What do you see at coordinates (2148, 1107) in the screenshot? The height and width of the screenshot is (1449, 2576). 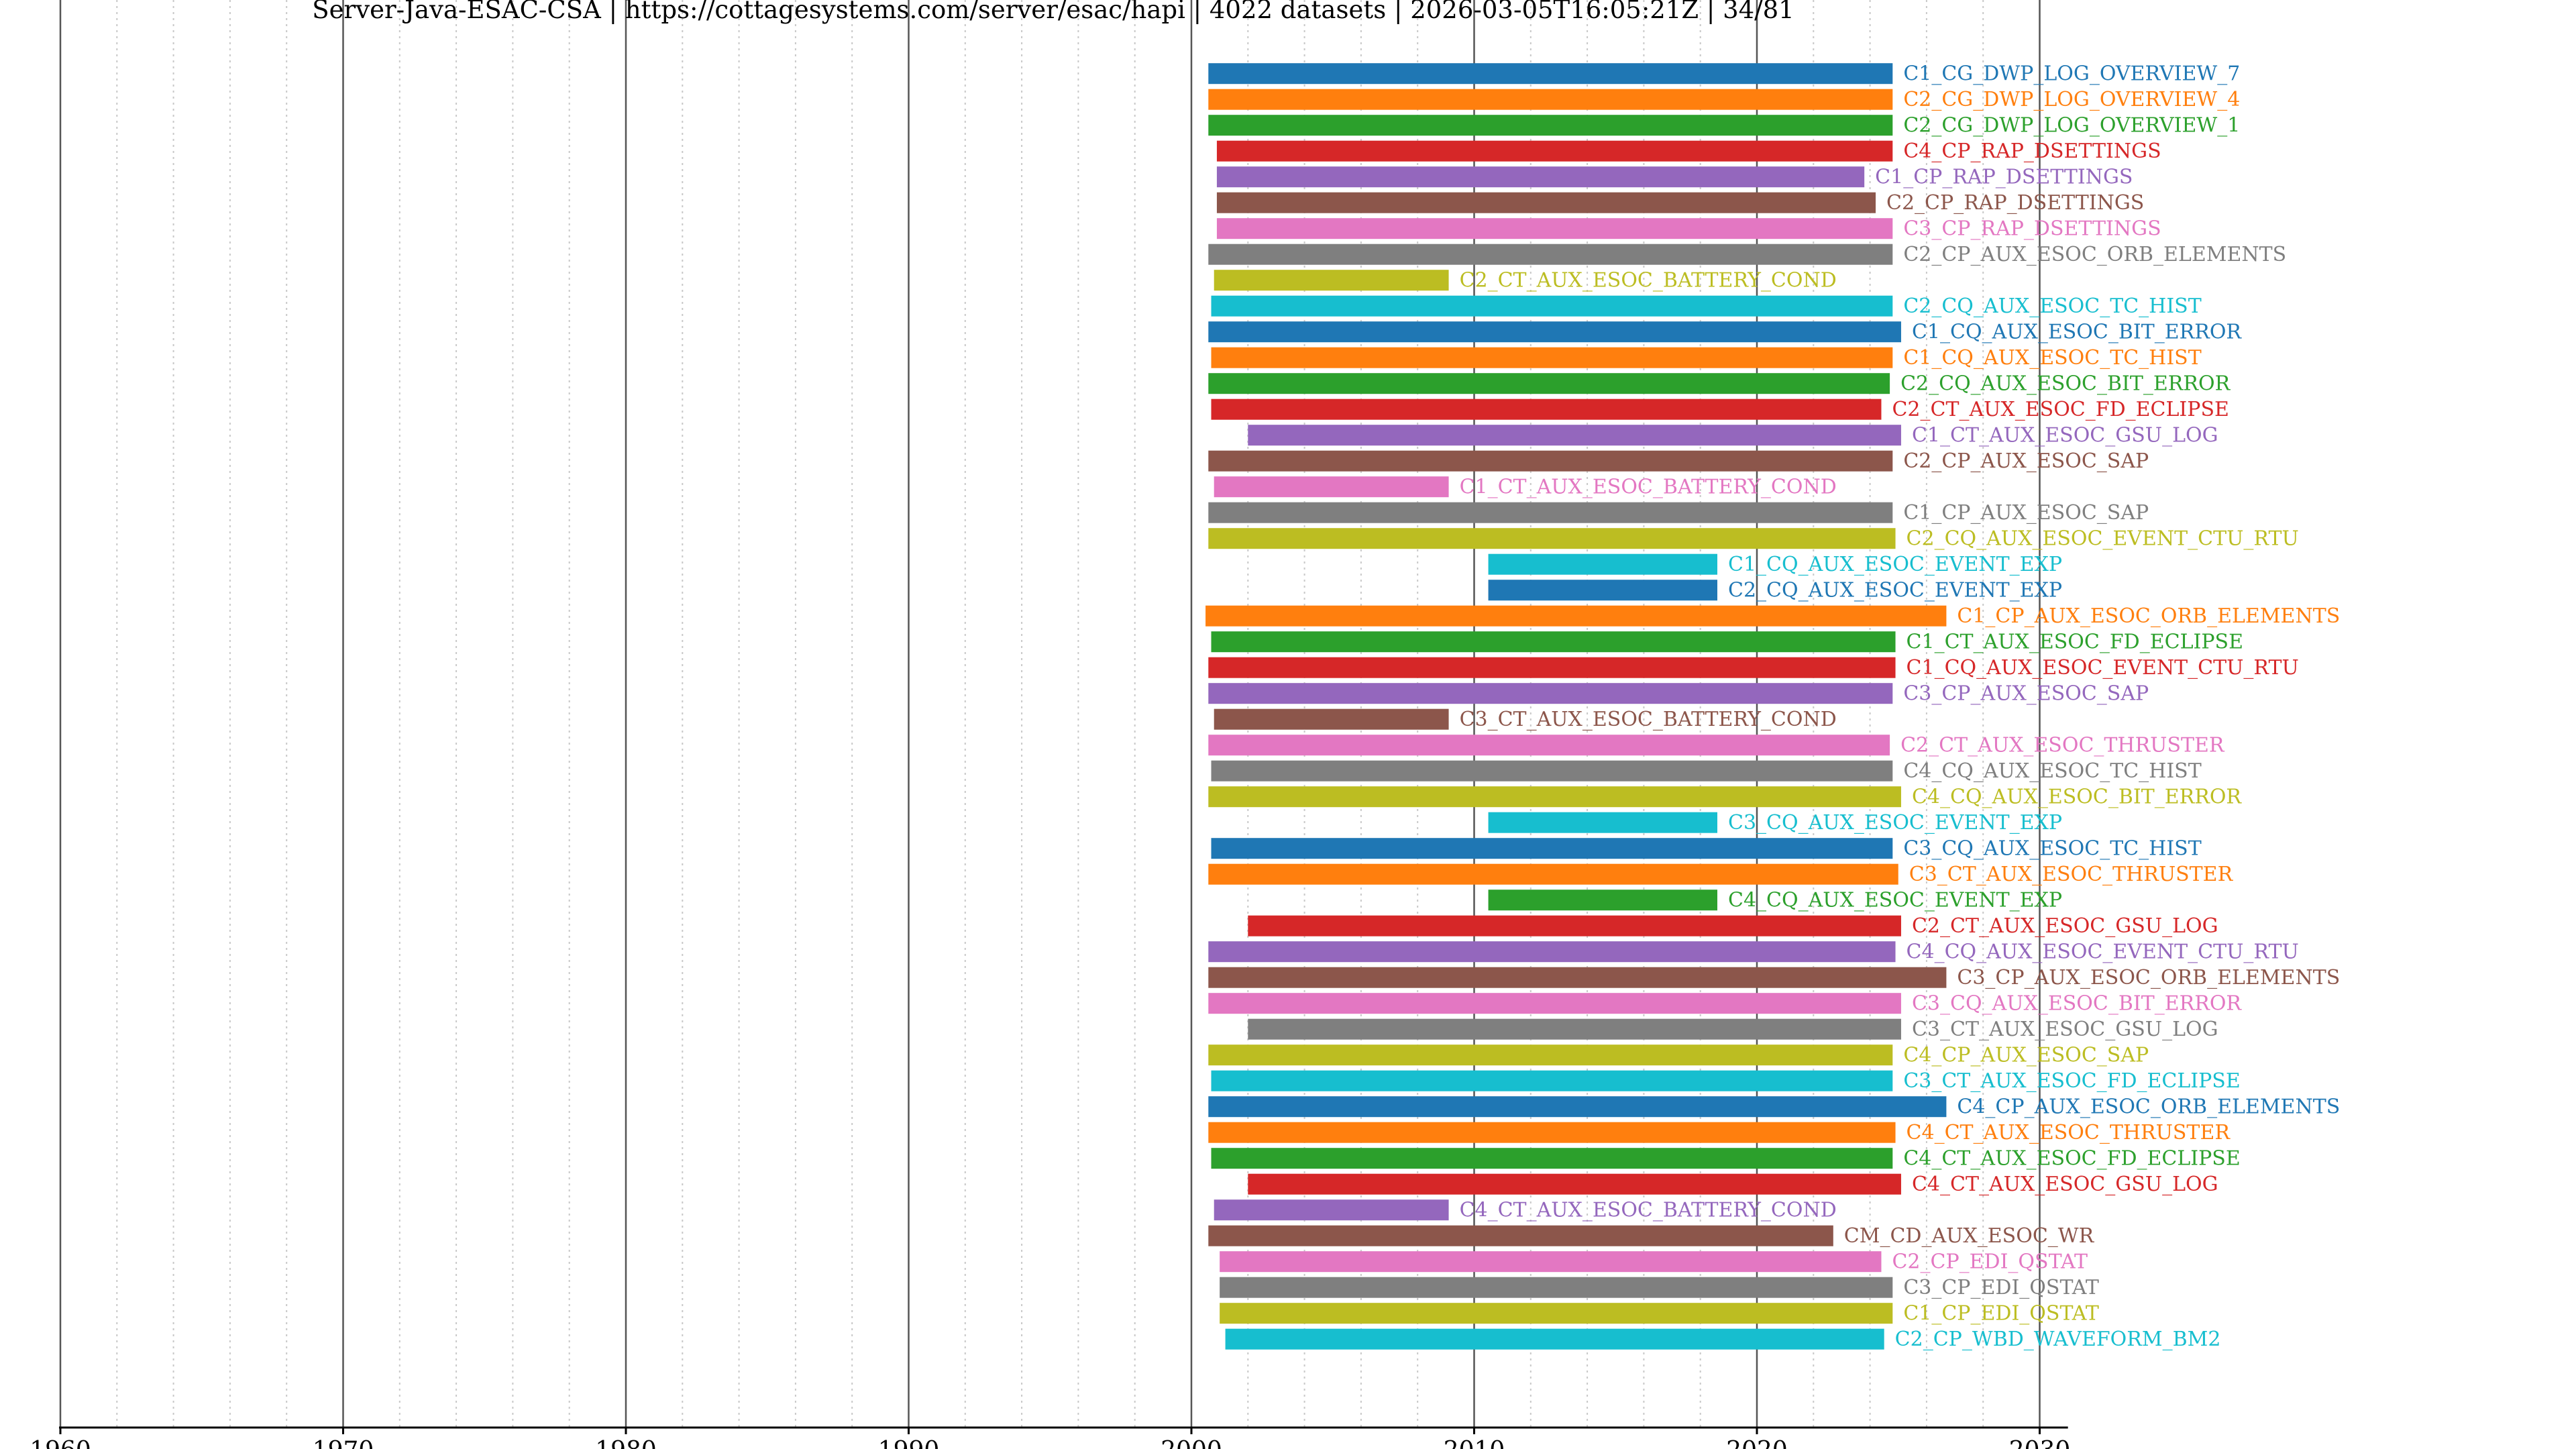 I see `dataset-label: C4_CP_AUX_ESOC_ORB_ELEMENTS` at bounding box center [2148, 1107].